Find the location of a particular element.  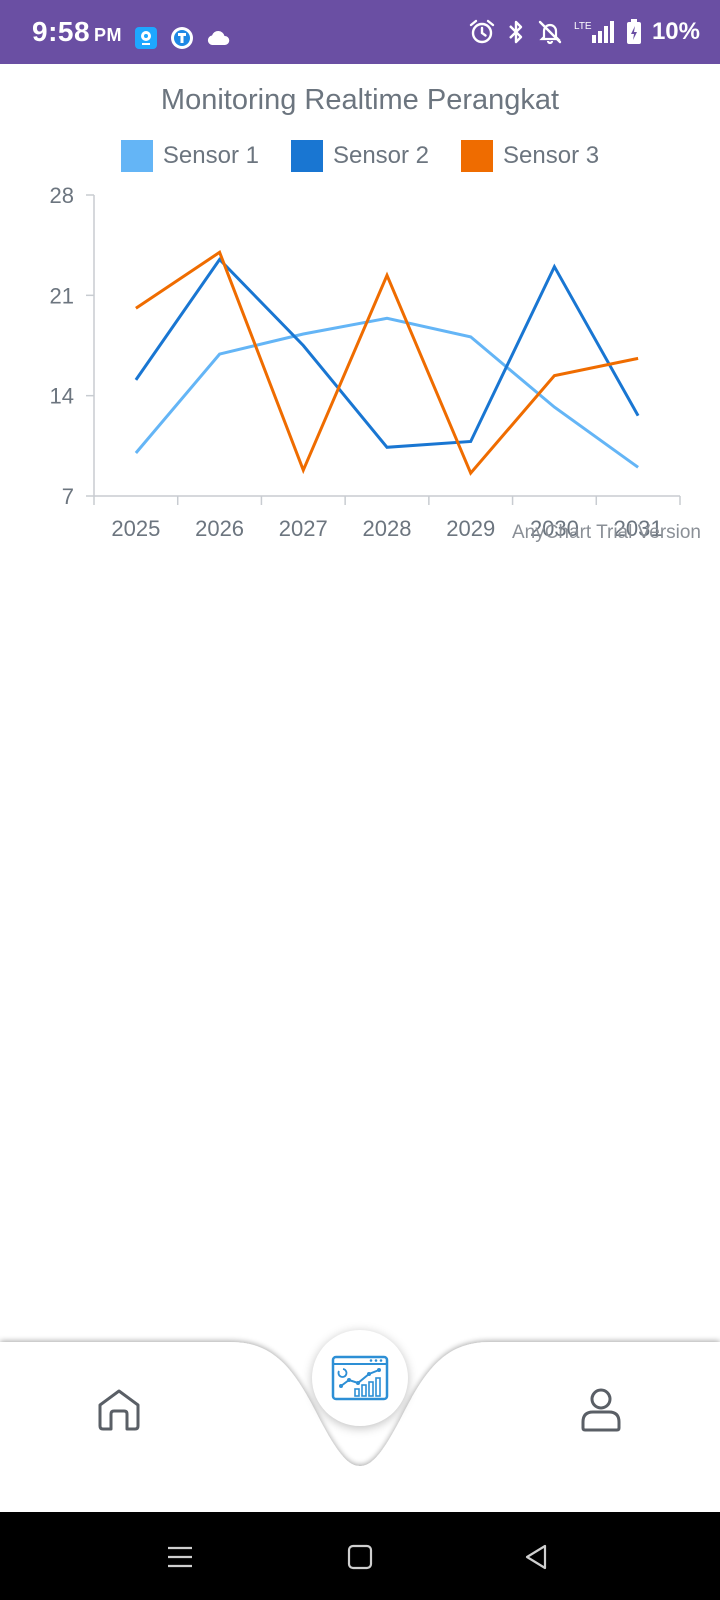

y-tick-label: 7 is located at coordinates (68, 496).